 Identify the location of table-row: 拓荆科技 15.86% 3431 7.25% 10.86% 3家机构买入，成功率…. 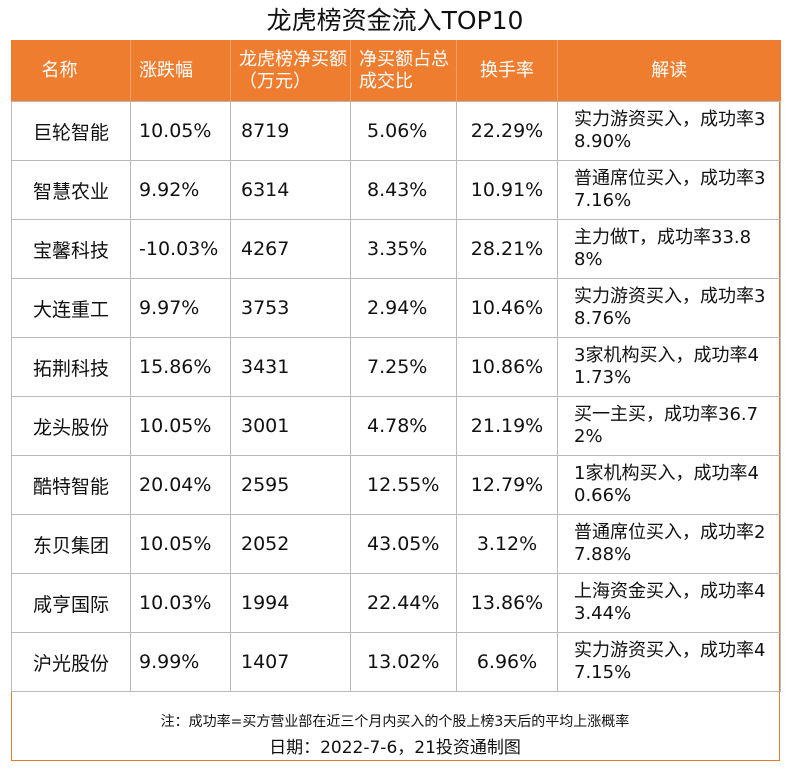
(396, 367).